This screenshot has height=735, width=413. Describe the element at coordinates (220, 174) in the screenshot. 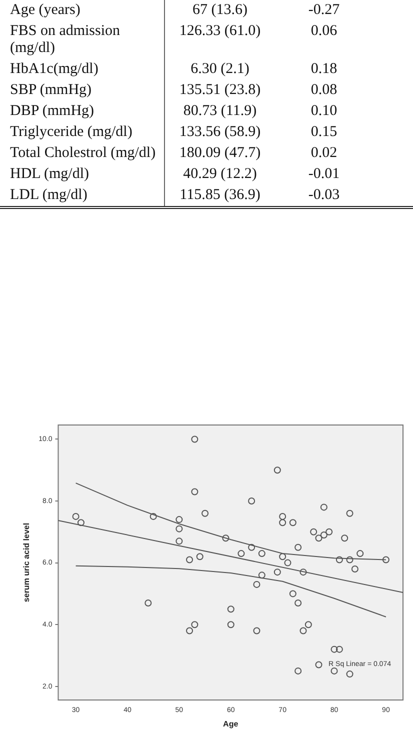

I see `text: 40.29 (12.2)` at that location.